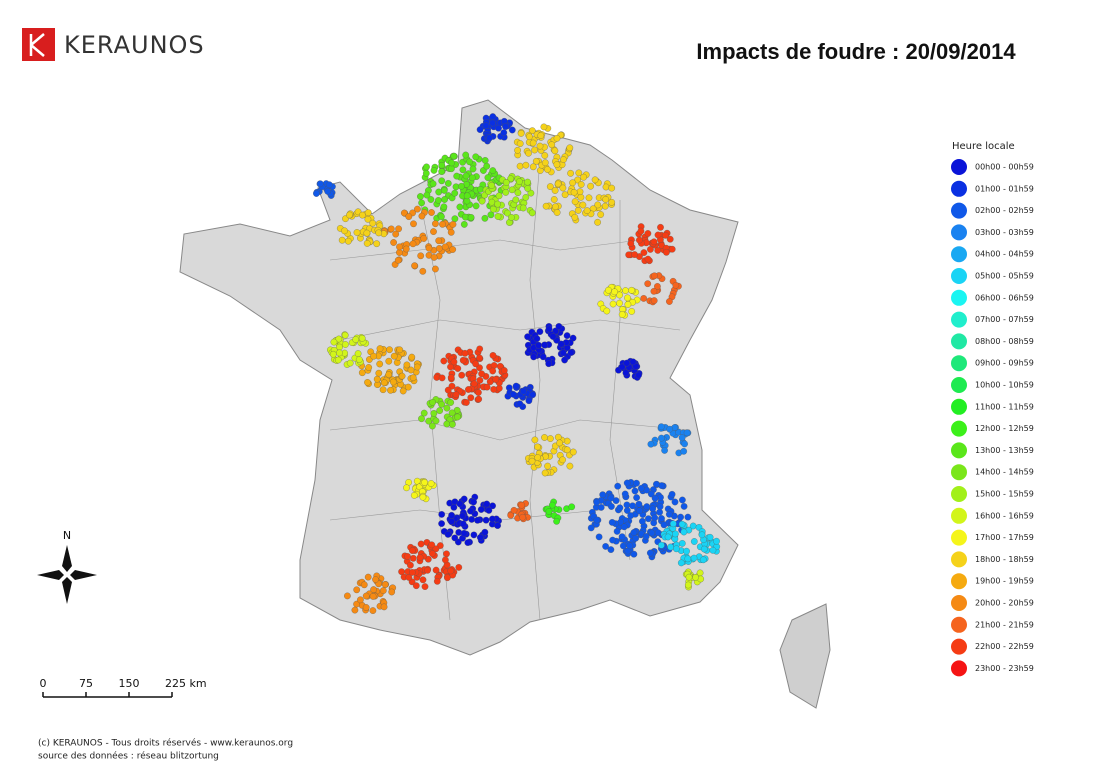 The image size is (1098, 777). Describe the element at coordinates (1004, 559) in the screenshot. I see `legend-label: 18h00 - 18h59` at that location.